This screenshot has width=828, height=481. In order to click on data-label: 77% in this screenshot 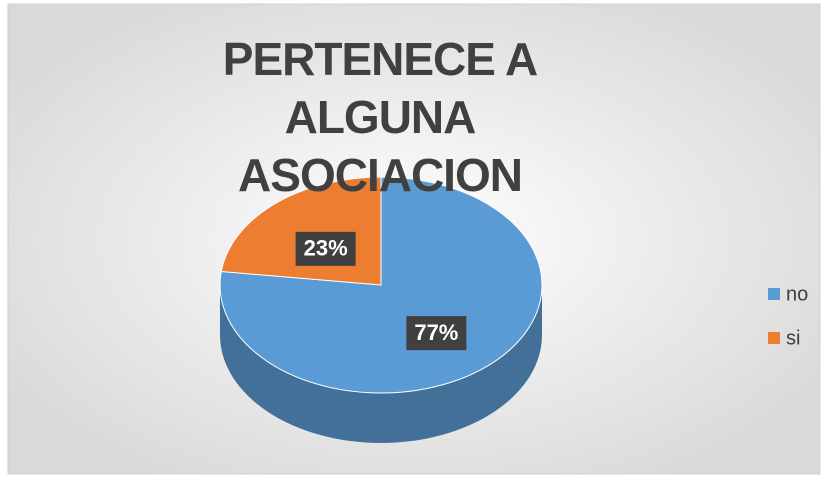, I will do `click(436, 333)`.